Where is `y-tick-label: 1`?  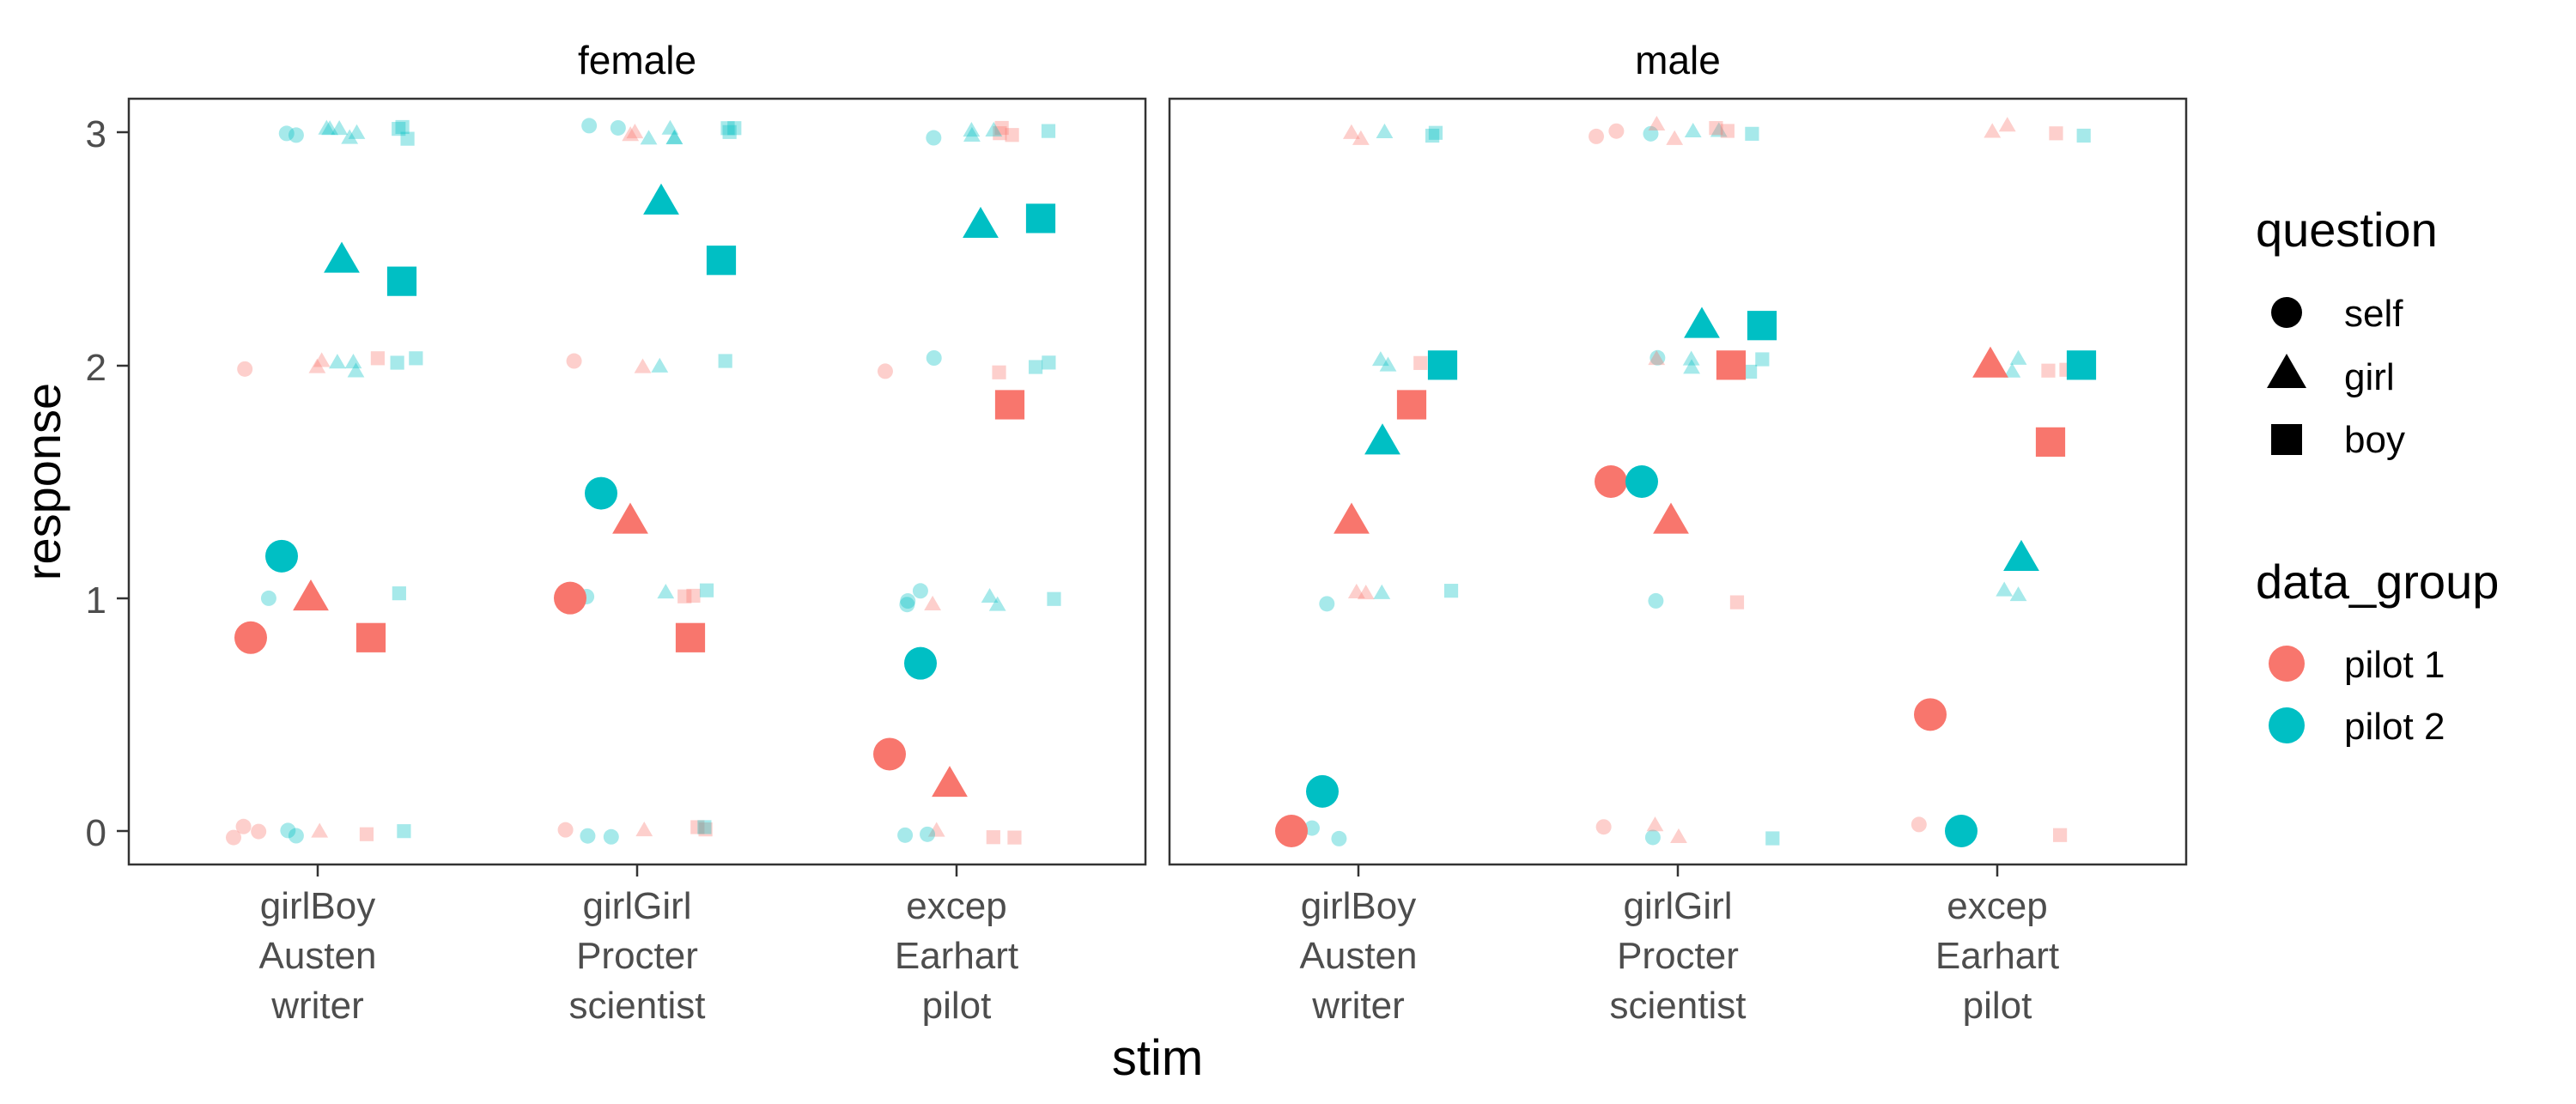 y-tick-label: 1 is located at coordinates (96, 600).